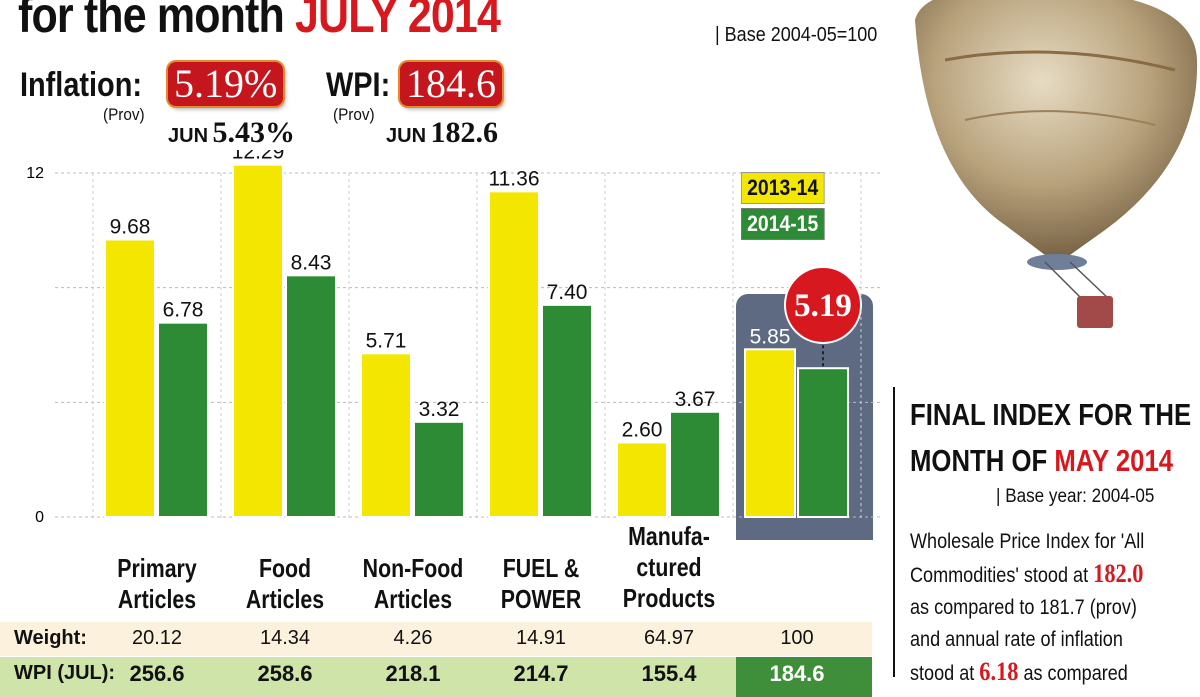  What do you see at coordinates (942, 673) in the screenshot?
I see `panel-text-span: stood at` at bounding box center [942, 673].